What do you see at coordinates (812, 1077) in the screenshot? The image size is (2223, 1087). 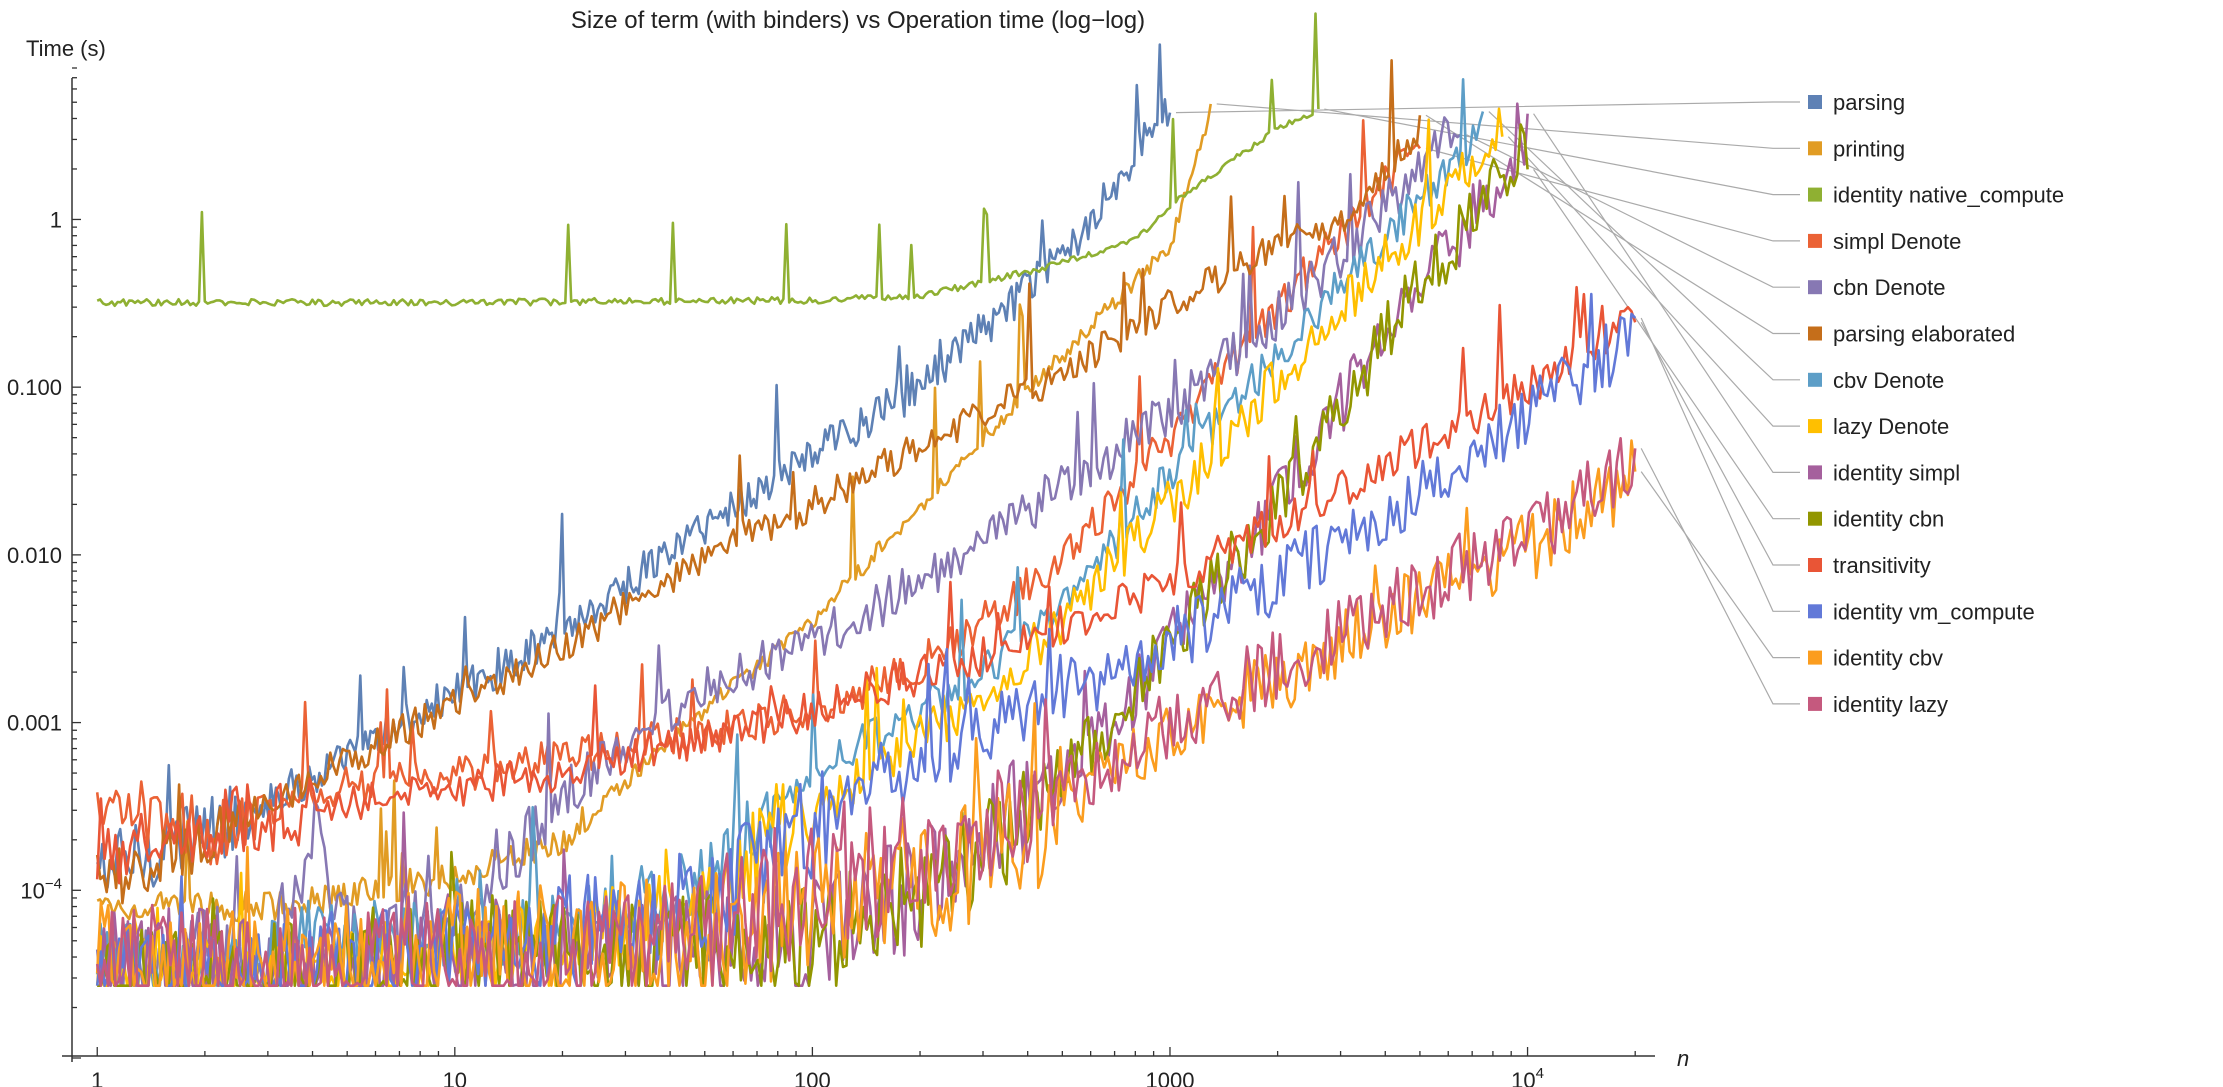 I see `x-tick-label: 100` at bounding box center [812, 1077].